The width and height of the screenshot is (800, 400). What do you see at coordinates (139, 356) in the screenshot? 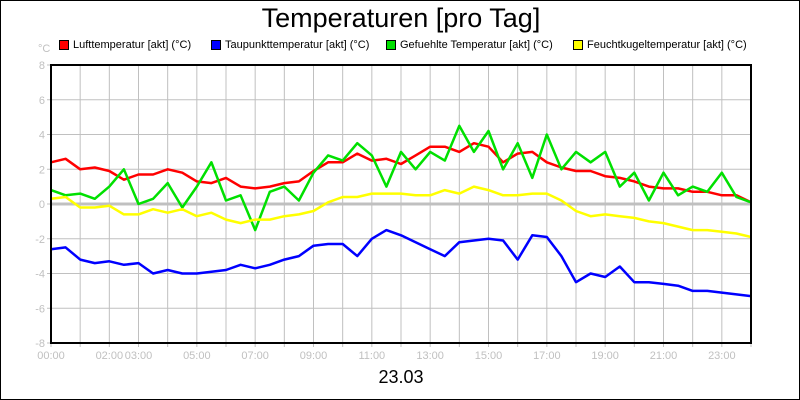
I see `x-tick-label: 03:00` at bounding box center [139, 356].